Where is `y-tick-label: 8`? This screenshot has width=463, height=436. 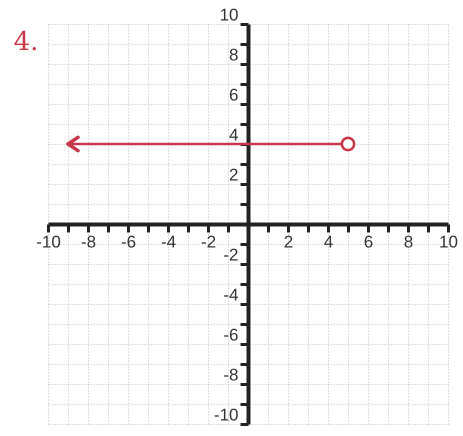 y-tick-label: 8 is located at coordinates (233, 55).